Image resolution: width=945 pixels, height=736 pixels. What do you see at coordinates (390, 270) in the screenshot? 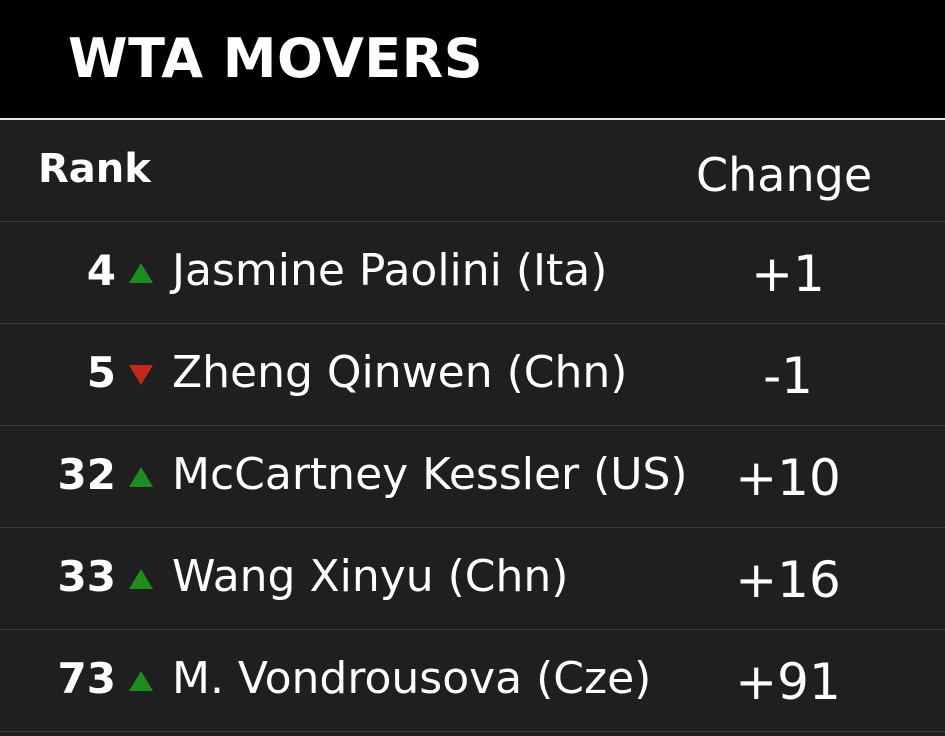
I see `player-name: Jasmine Paolini (Ita)` at bounding box center [390, 270].